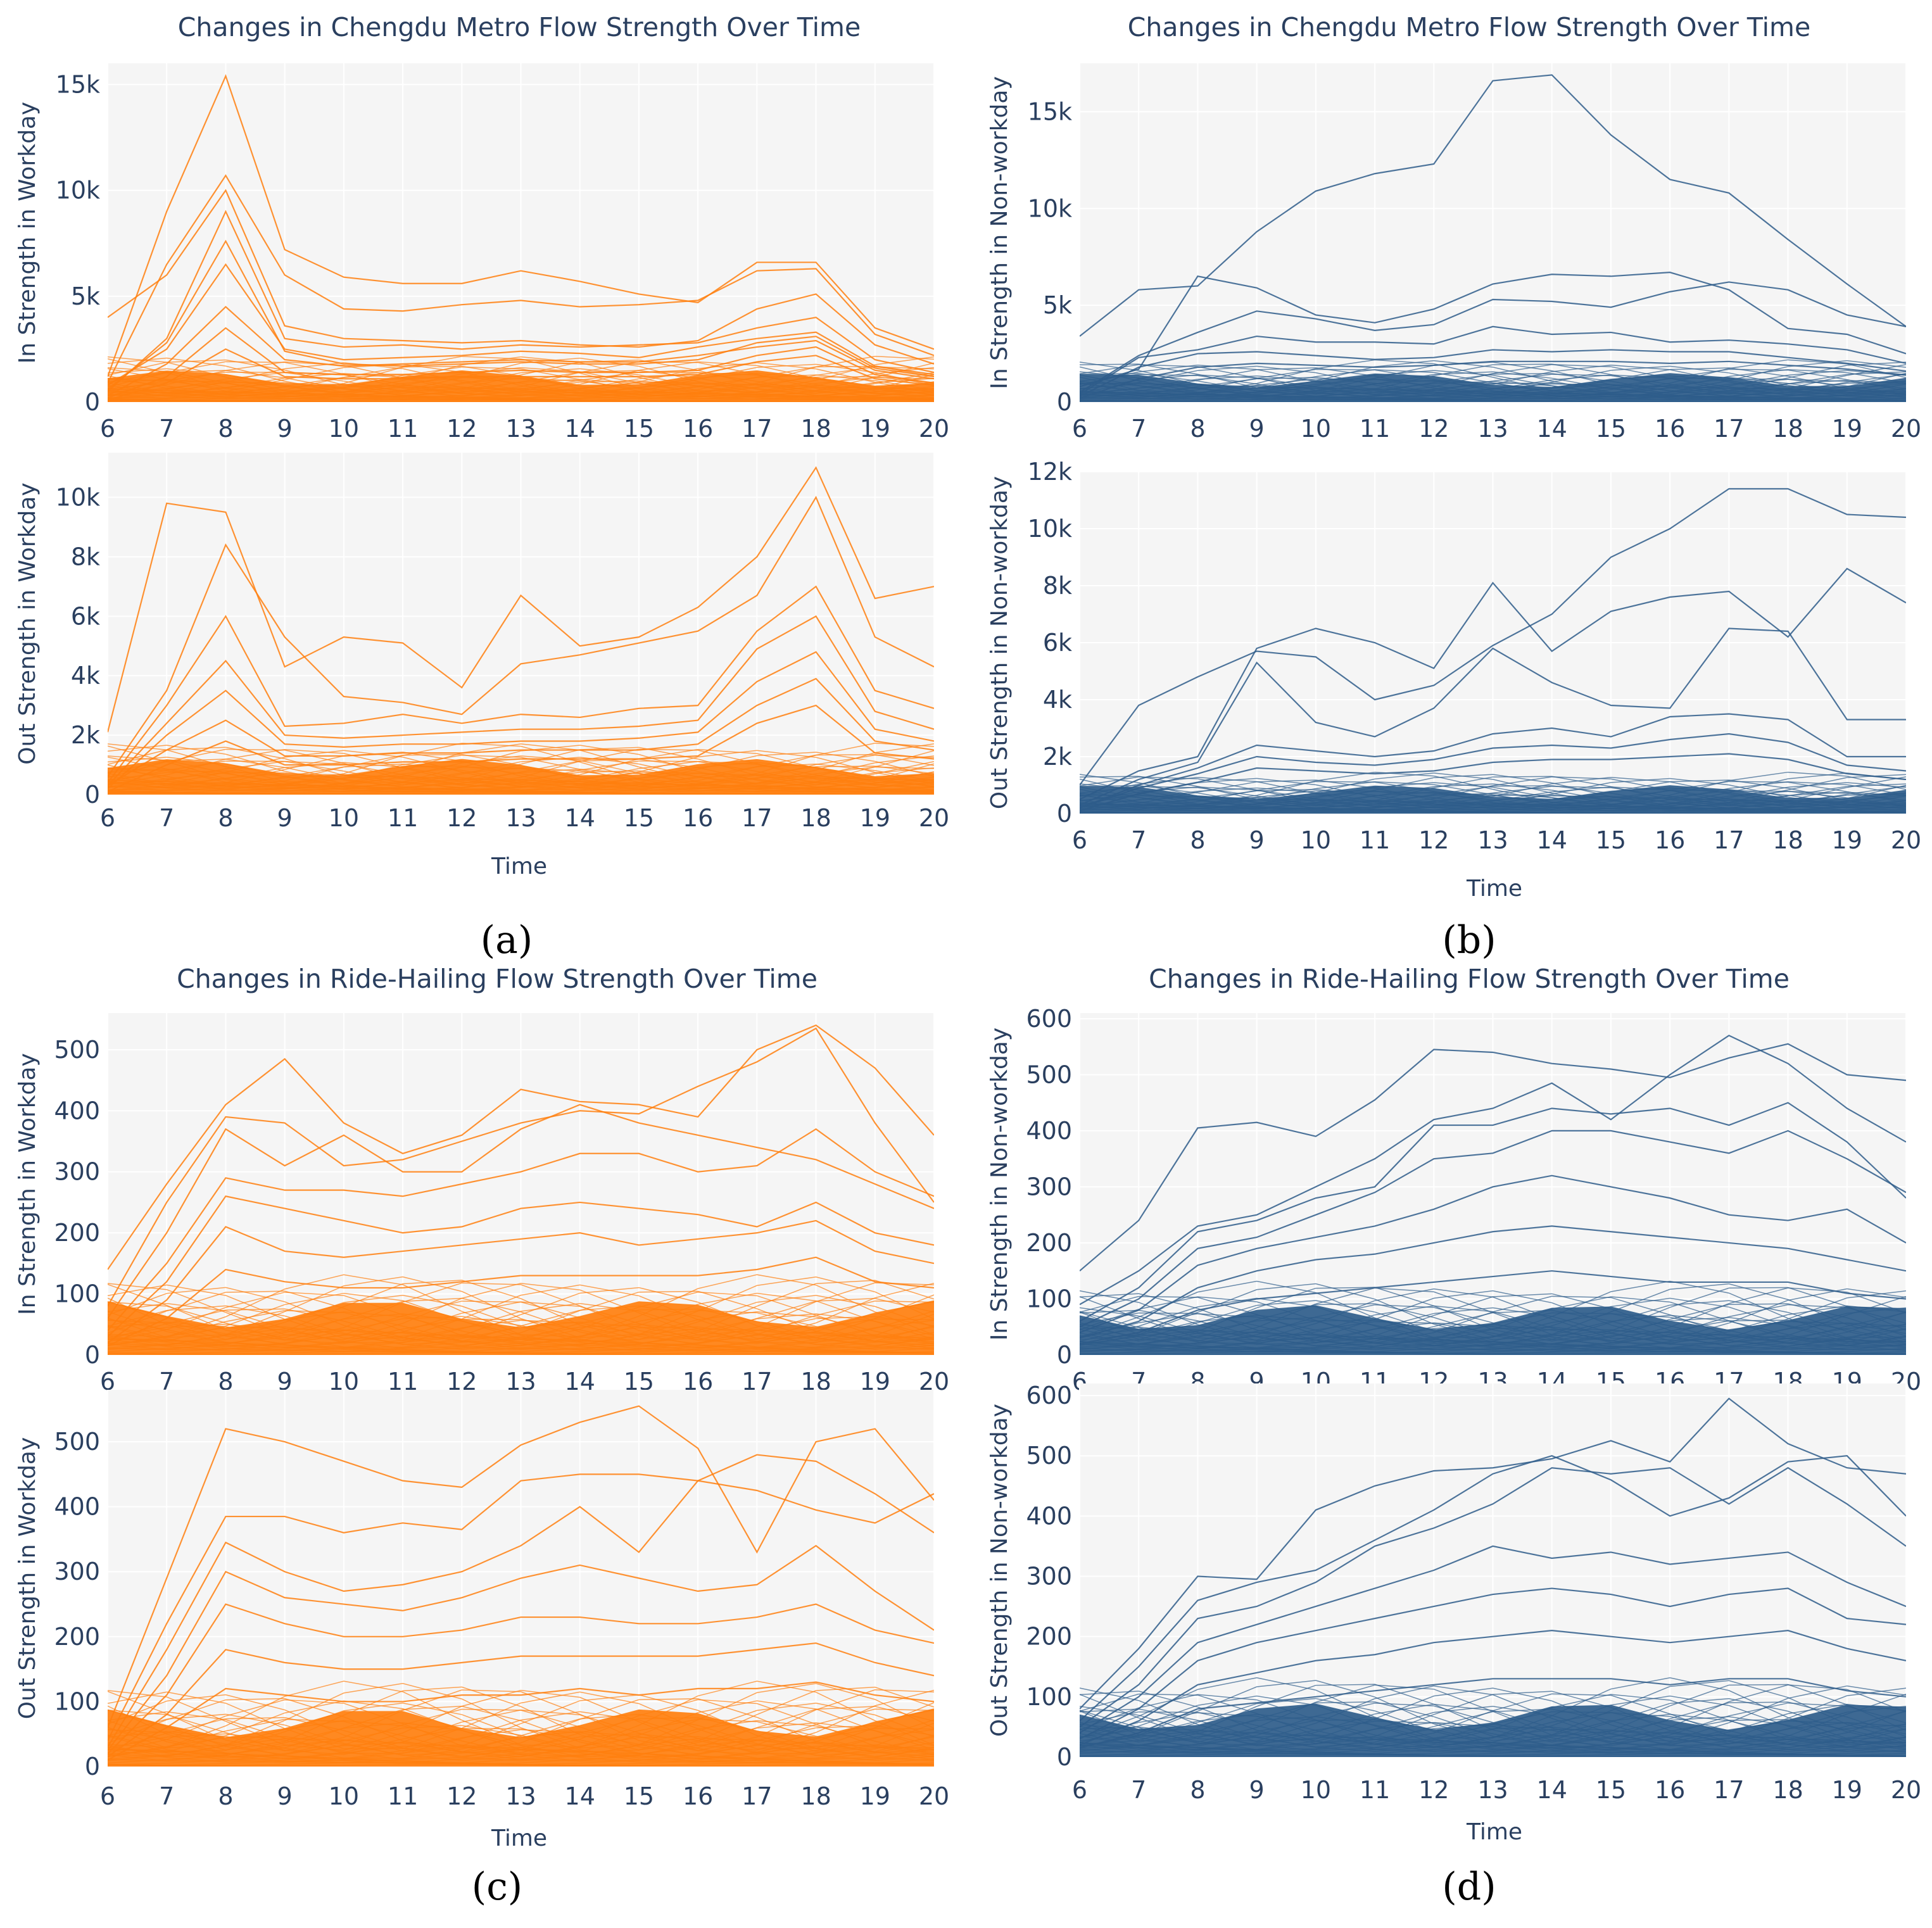 Image resolution: width=1932 pixels, height=1928 pixels. I want to click on y-tick-label: 500, so click(77, 1442).